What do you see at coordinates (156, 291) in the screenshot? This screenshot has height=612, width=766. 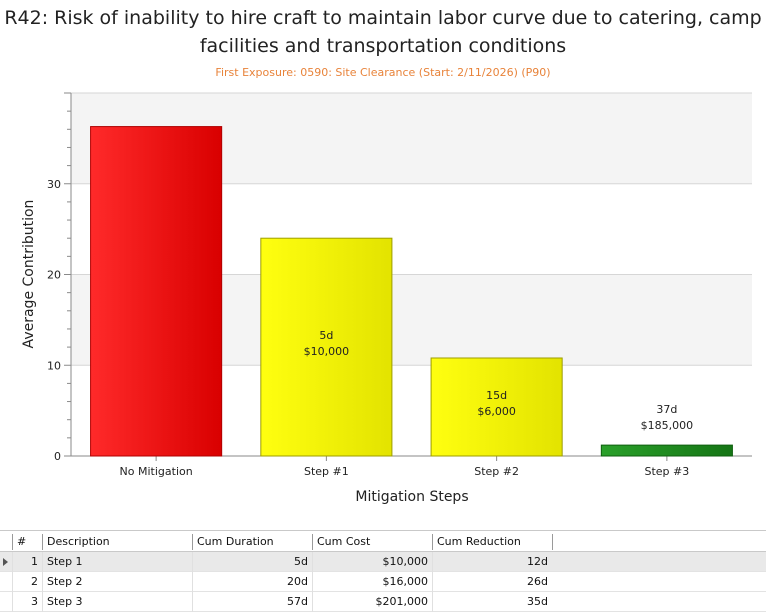 I see `bar-no-mitigation` at bounding box center [156, 291].